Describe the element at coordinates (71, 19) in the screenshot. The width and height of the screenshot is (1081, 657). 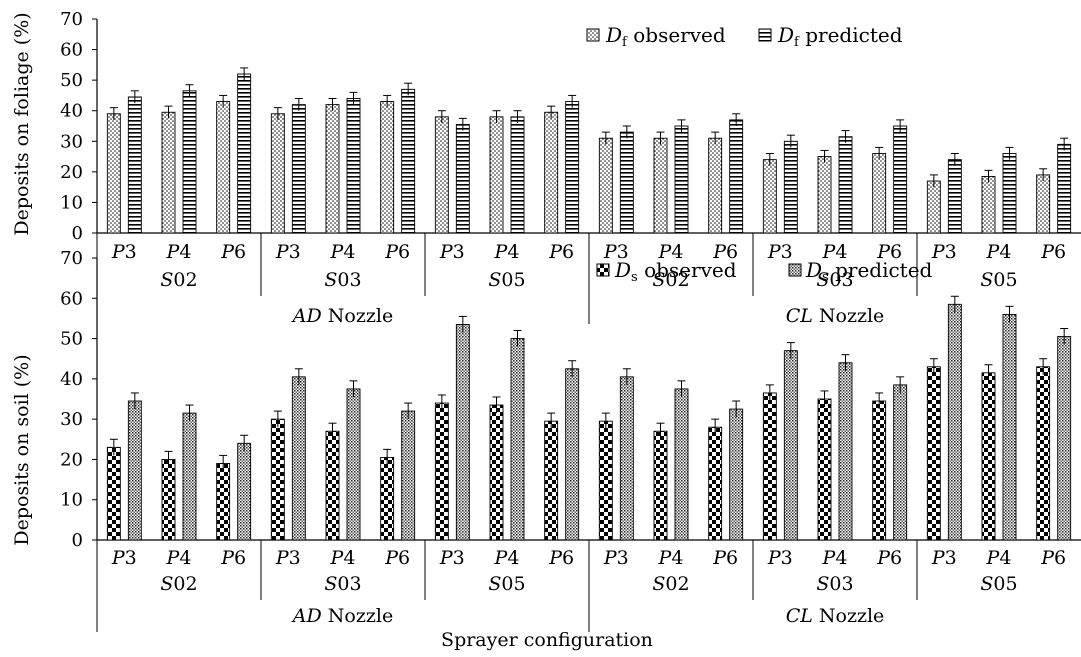
I see `foliage-y-tick-label: 70` at that location.